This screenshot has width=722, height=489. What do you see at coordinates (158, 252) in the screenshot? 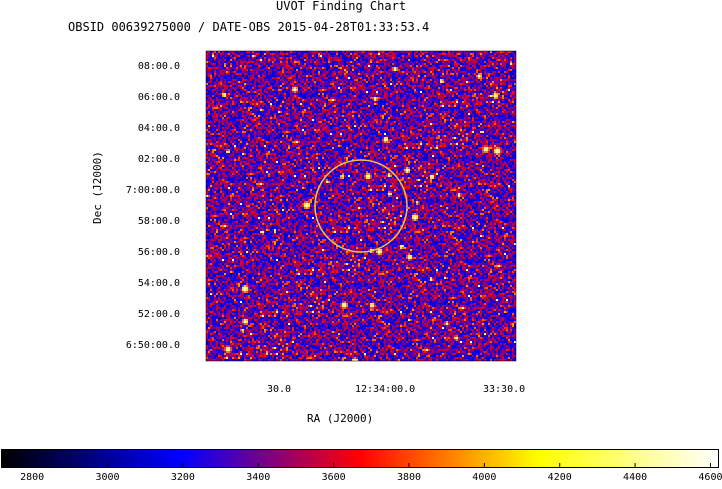
I see `y-tick-label: 56:00.0` at bounding box center [158, 252].